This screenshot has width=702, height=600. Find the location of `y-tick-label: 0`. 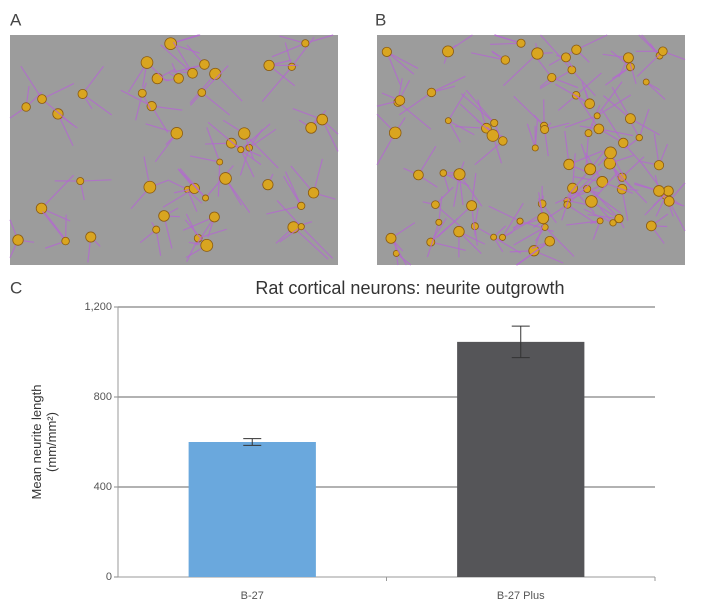

y-tick-label: 0 is located at coordinates (109, 577).